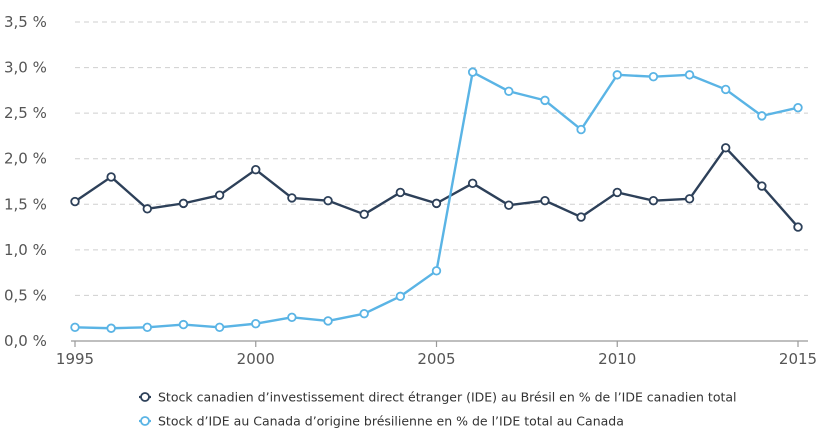  Describe the element at coordinates (75, 359) in the screenshot. I see `x-tick-label: 1995` at that location.